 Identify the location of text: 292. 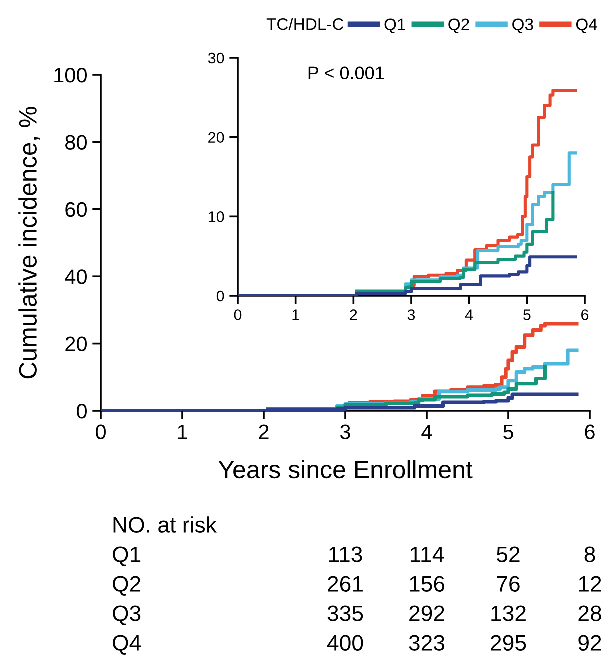
(427, 614).